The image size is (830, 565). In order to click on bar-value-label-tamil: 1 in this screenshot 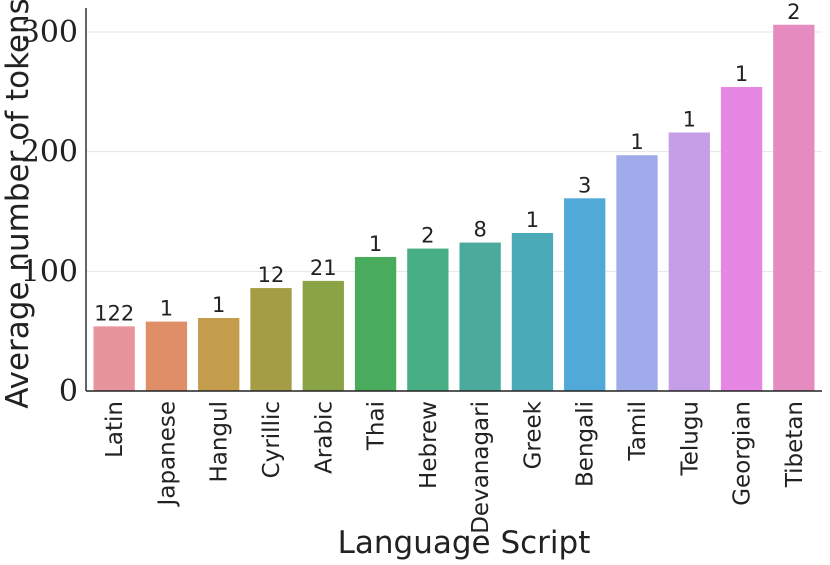, I will do `click(636, 142)`.